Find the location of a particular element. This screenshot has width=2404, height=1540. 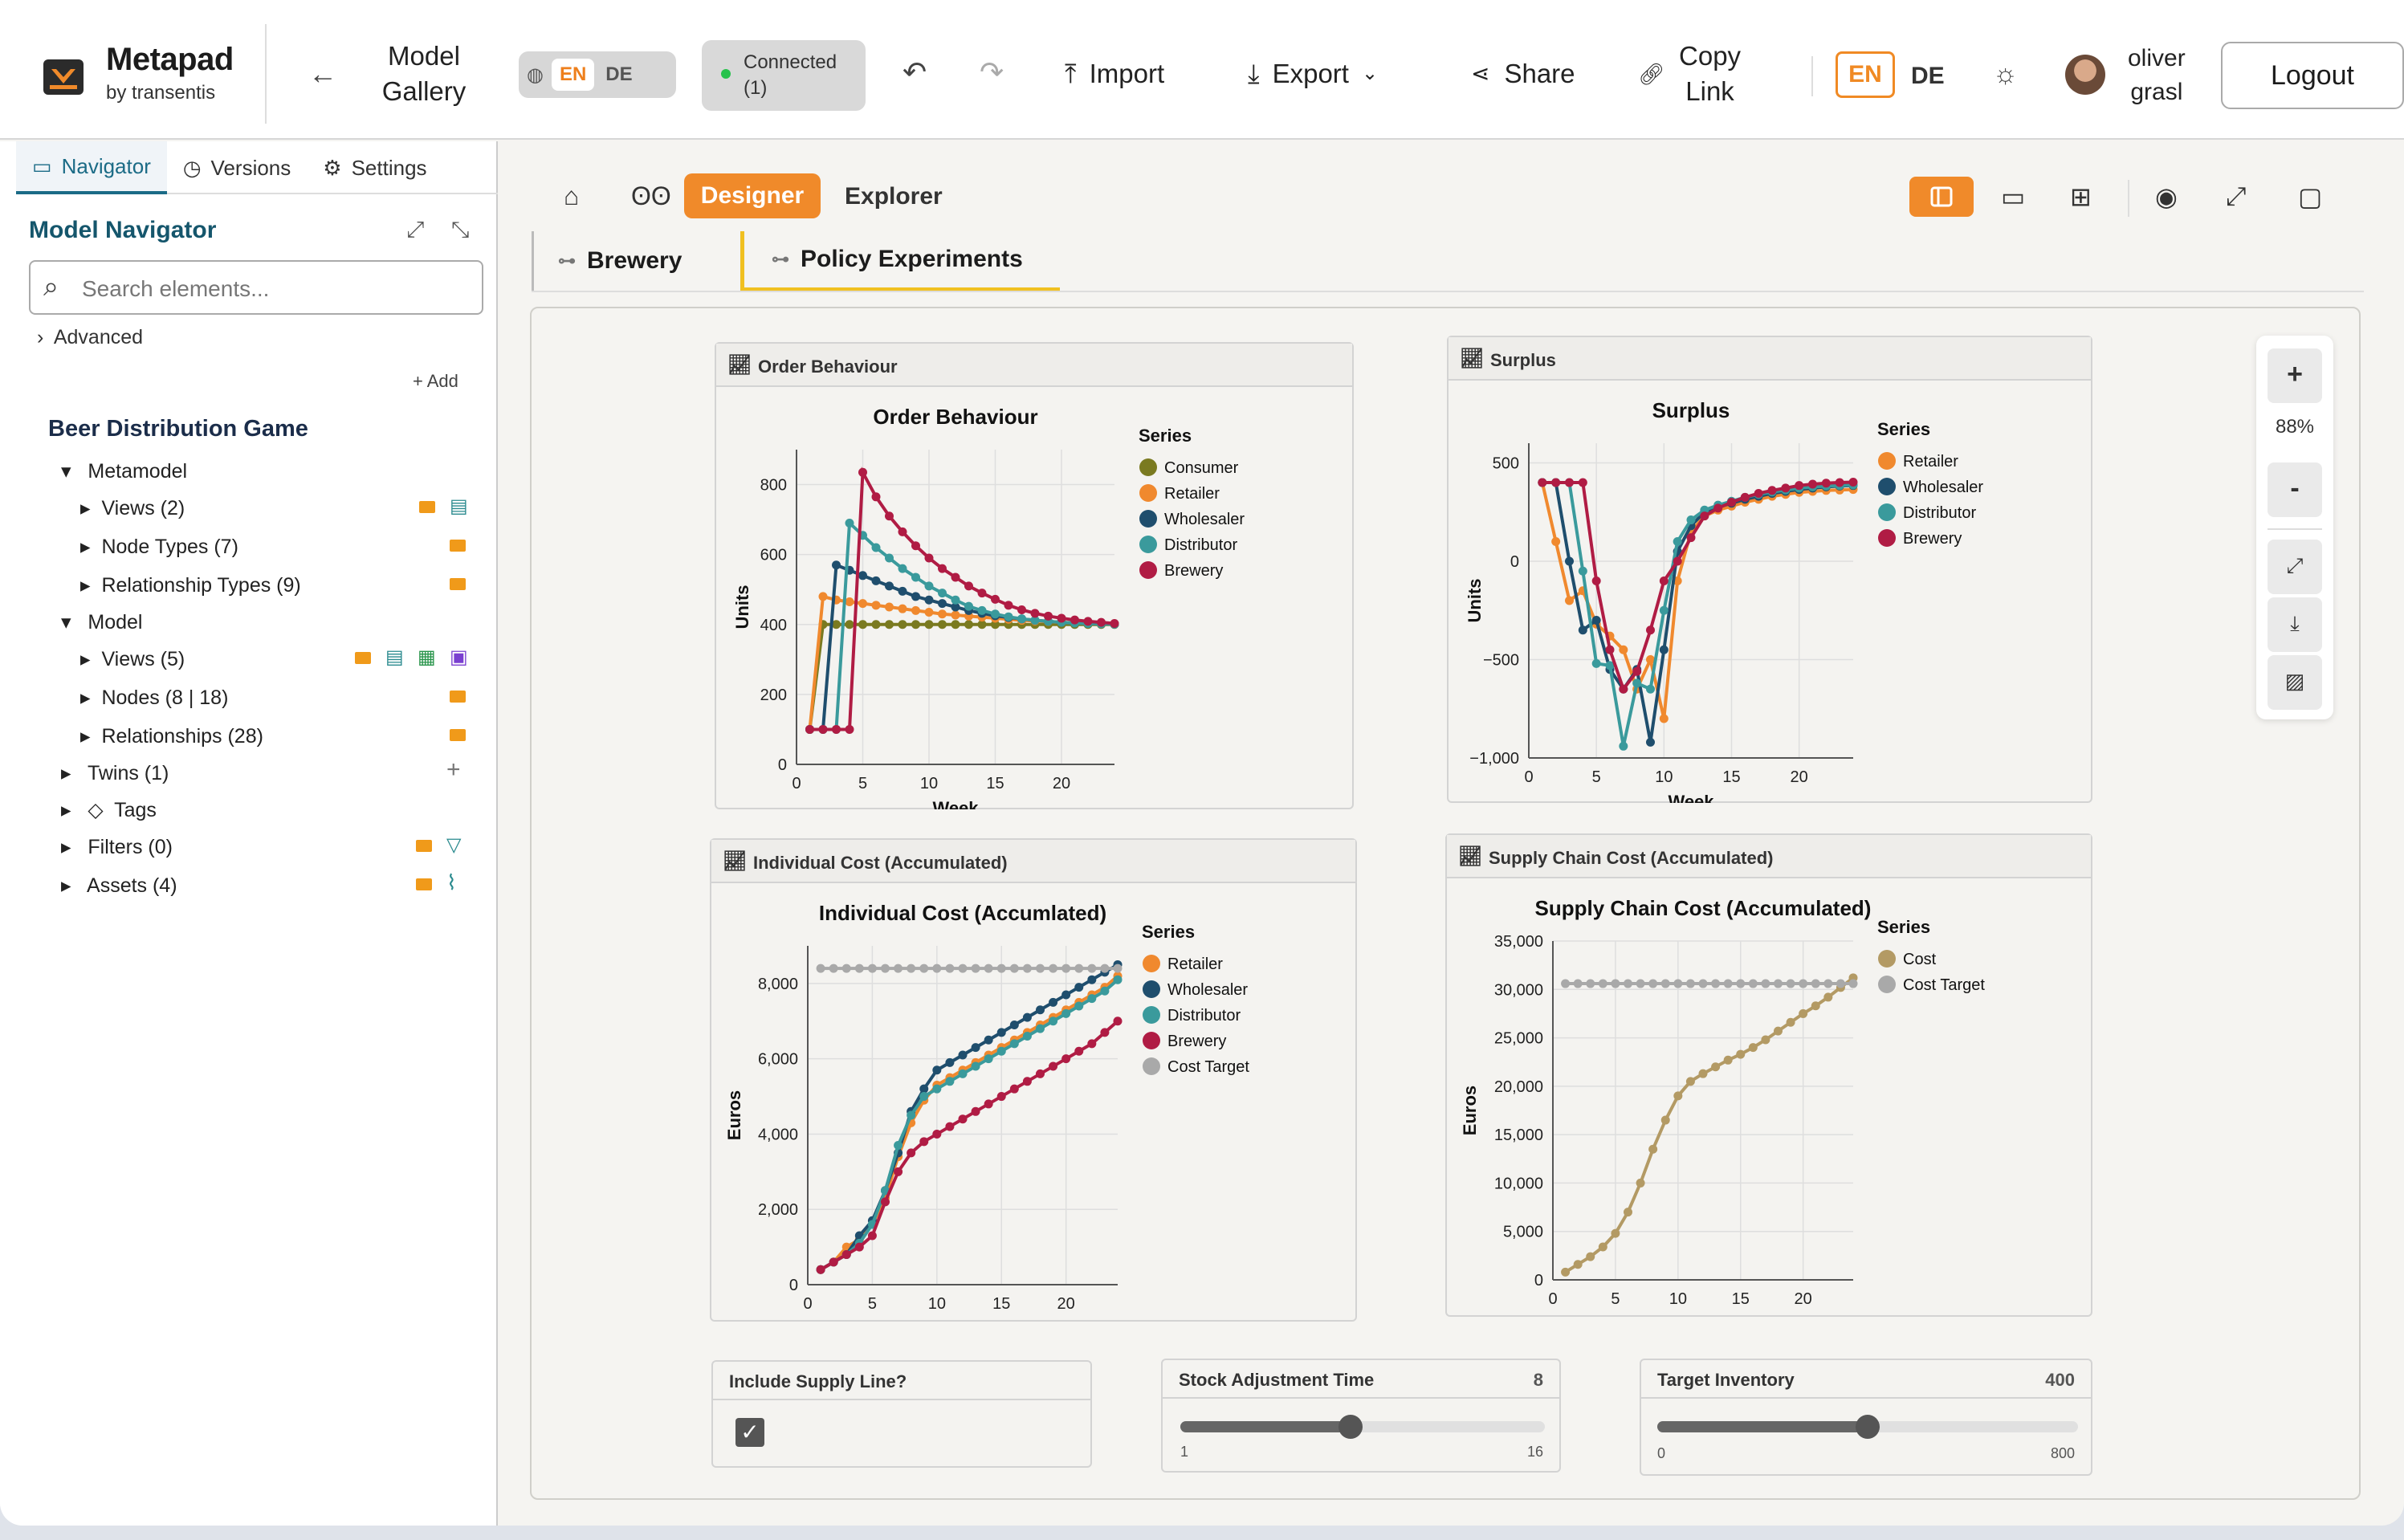

tree-tags: ▸ ◇ Tags is located at coordinates (109, 810).